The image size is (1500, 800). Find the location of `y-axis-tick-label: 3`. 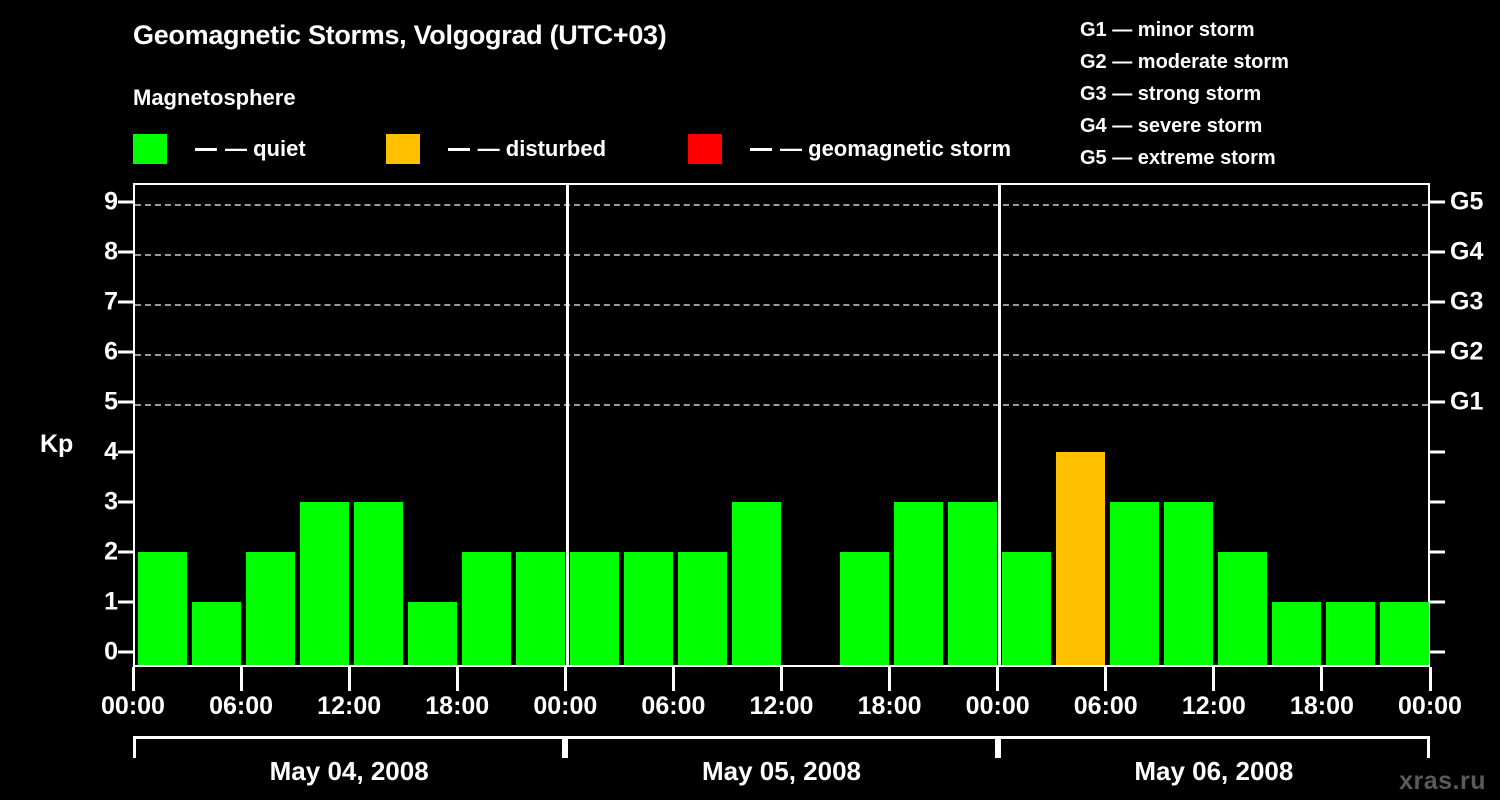

y-axis-tick-label: 3 is located at coordinates (111, 501).